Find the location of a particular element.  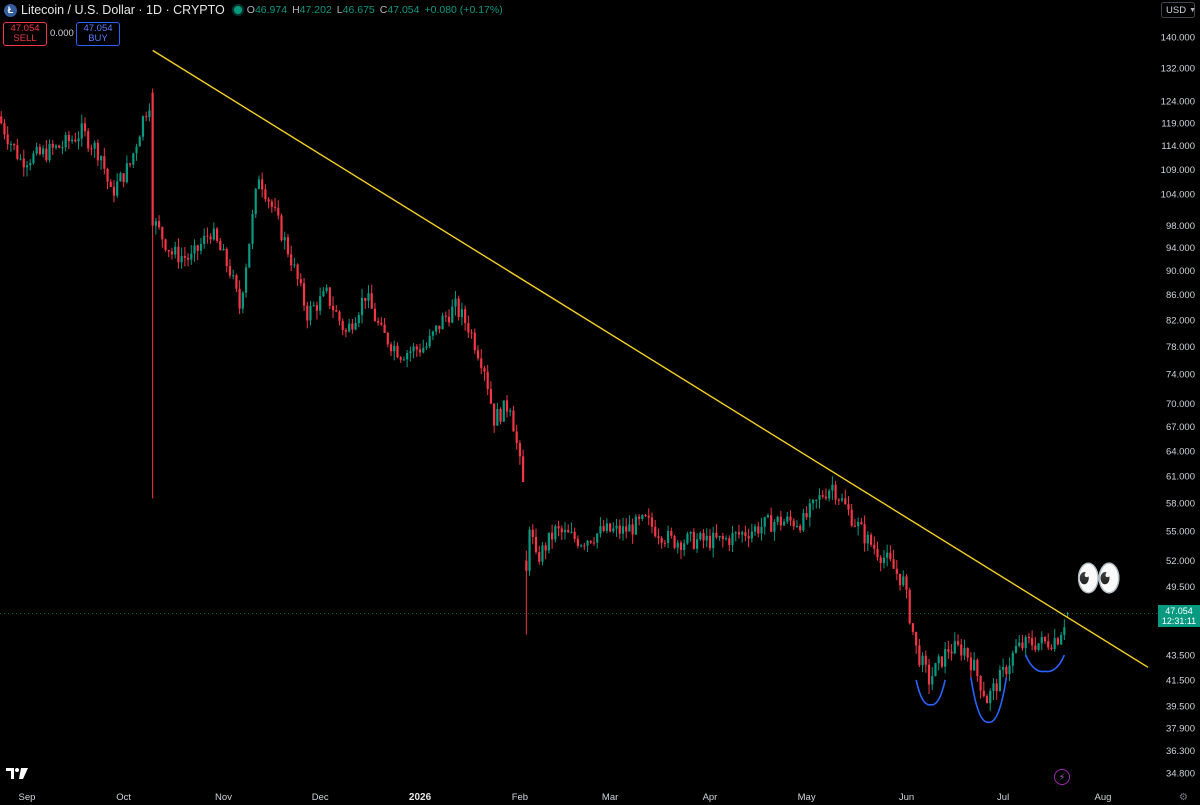

time-tick-label: Oct is located at coordinates (123, 797).